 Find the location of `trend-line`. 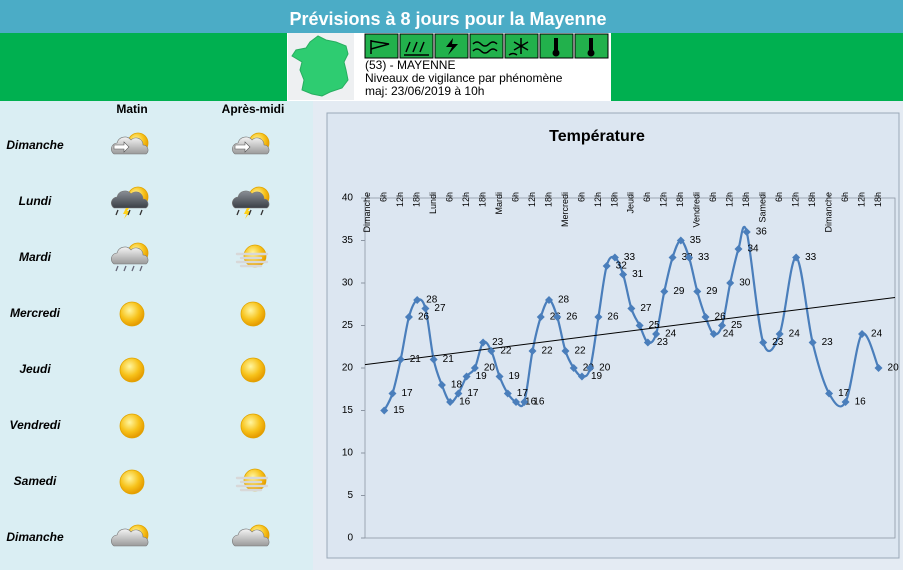

trend-line is located at coordinates (630, 331).